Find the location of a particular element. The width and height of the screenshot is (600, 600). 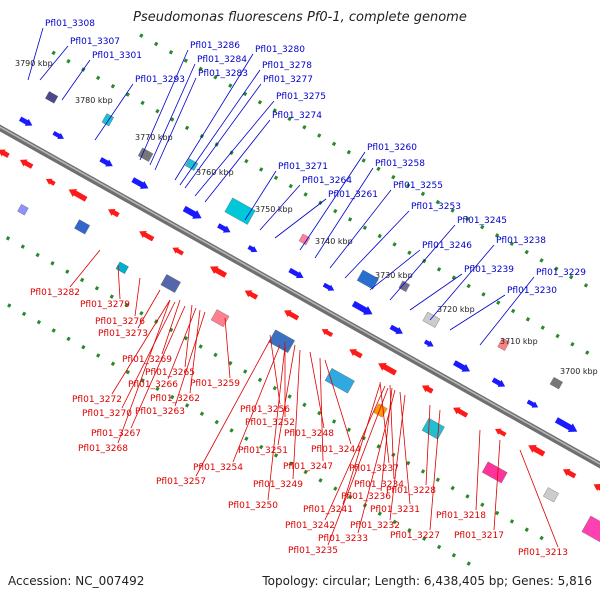

reverse-gene-label: Pfl01_3242 is located at coordinates (310, 526).